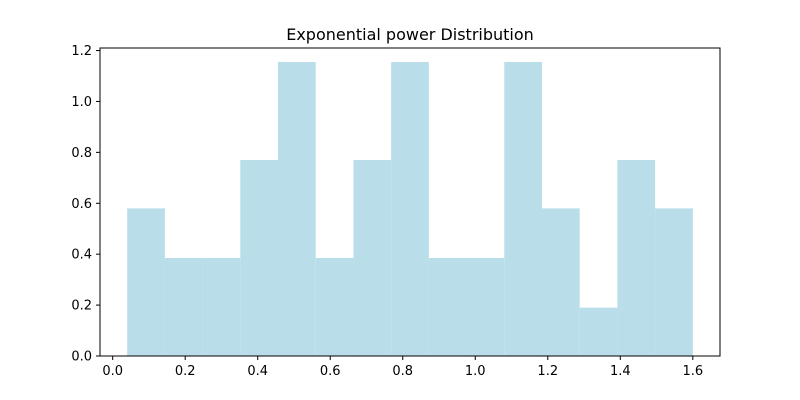 The width and height of the screenshot is (800, 400). Describe the element at coordinates (402, 371) in the screenshot. I see `x-tick-label: 0.8` at that location.